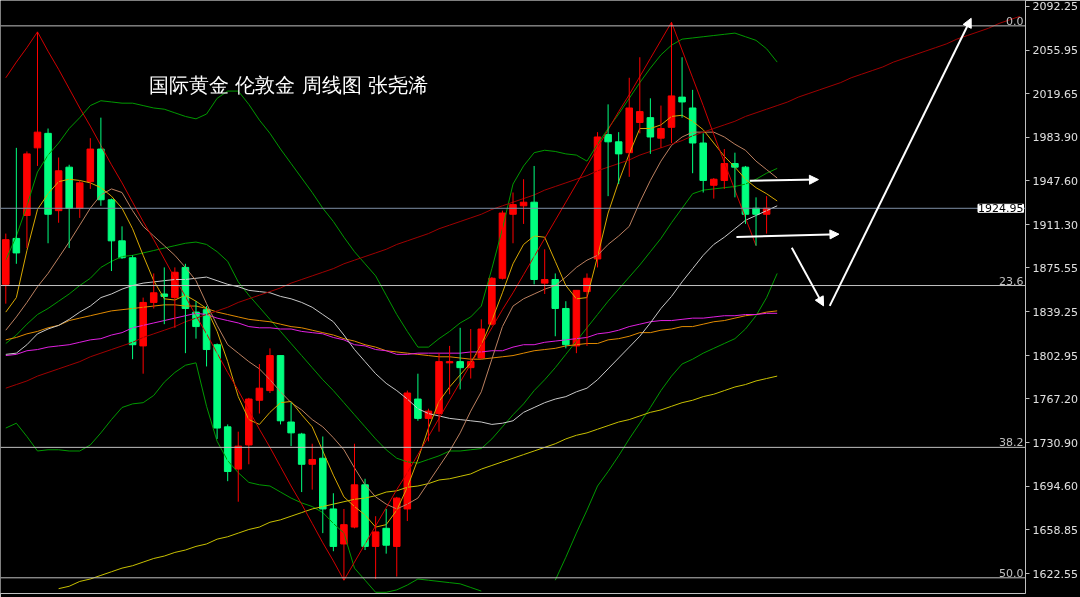 The width and height of the screenshot is (1080, 597). What do you see at coordinates (1055, 181) in the screenshot?
I see `y-tick-label: 1947.60` at bounding box center [1055, 181].